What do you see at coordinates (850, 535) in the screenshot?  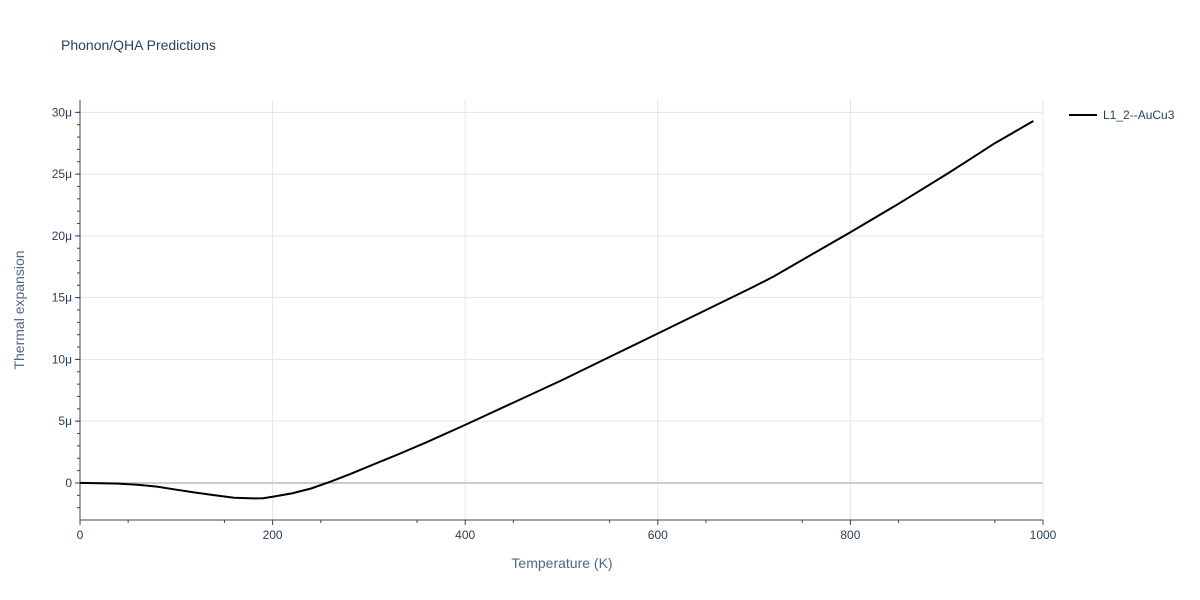 I see `x-tick-label: 800` at bounding box center [850, 535].